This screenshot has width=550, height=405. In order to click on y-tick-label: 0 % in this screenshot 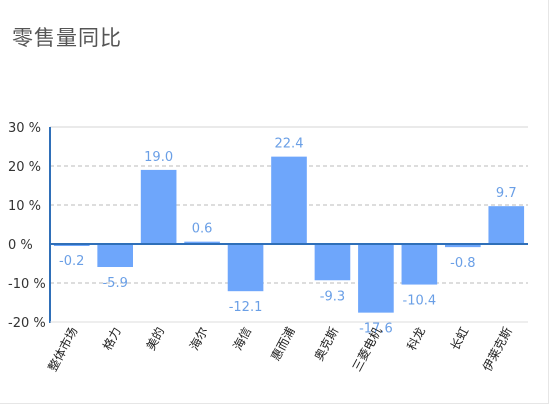, I will do `click(20, 245)`.